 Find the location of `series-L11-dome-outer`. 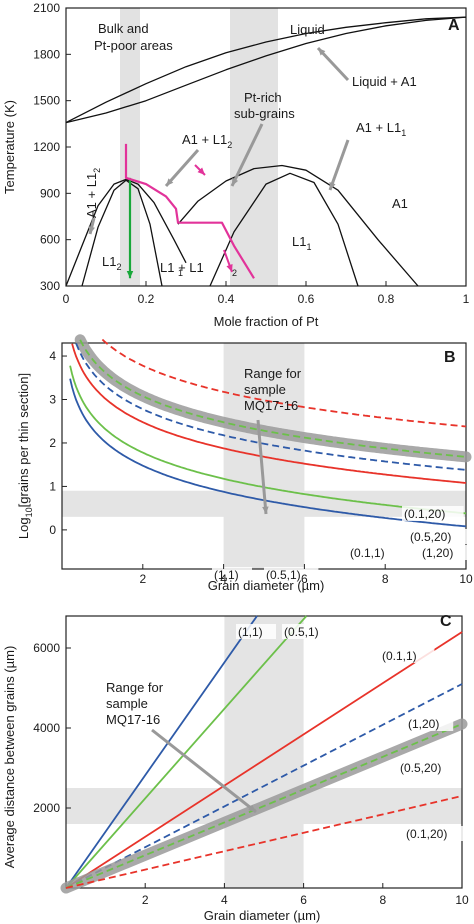

series-L11-dome-outer is located at coordinates (298, 225).